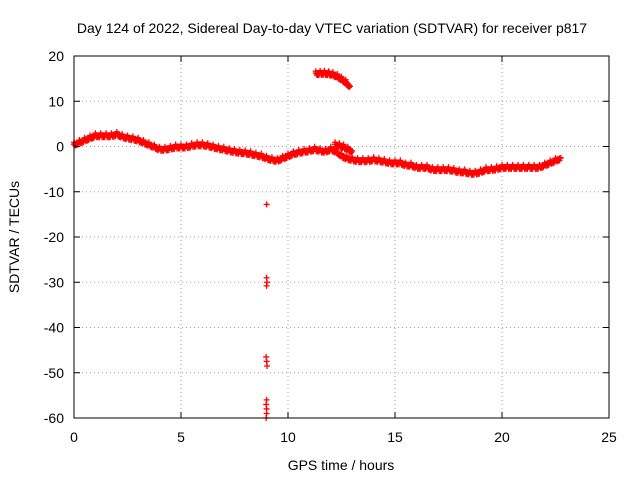 Image resolution: width=640 pixels, height=480 pixels. Describe the element at coordinates (395, 437) in the screenshot. I see `x-tick-label: 15` at that location.